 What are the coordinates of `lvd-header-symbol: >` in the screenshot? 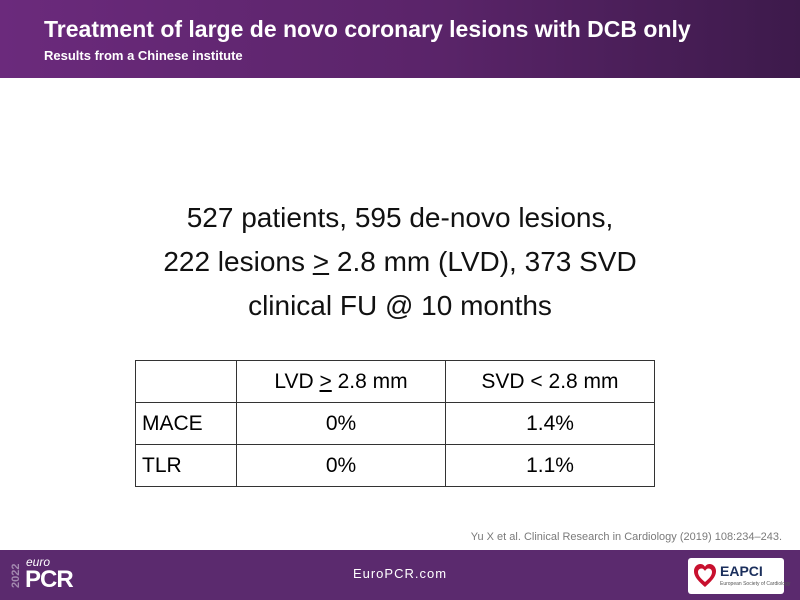 It's located at (325, 381).